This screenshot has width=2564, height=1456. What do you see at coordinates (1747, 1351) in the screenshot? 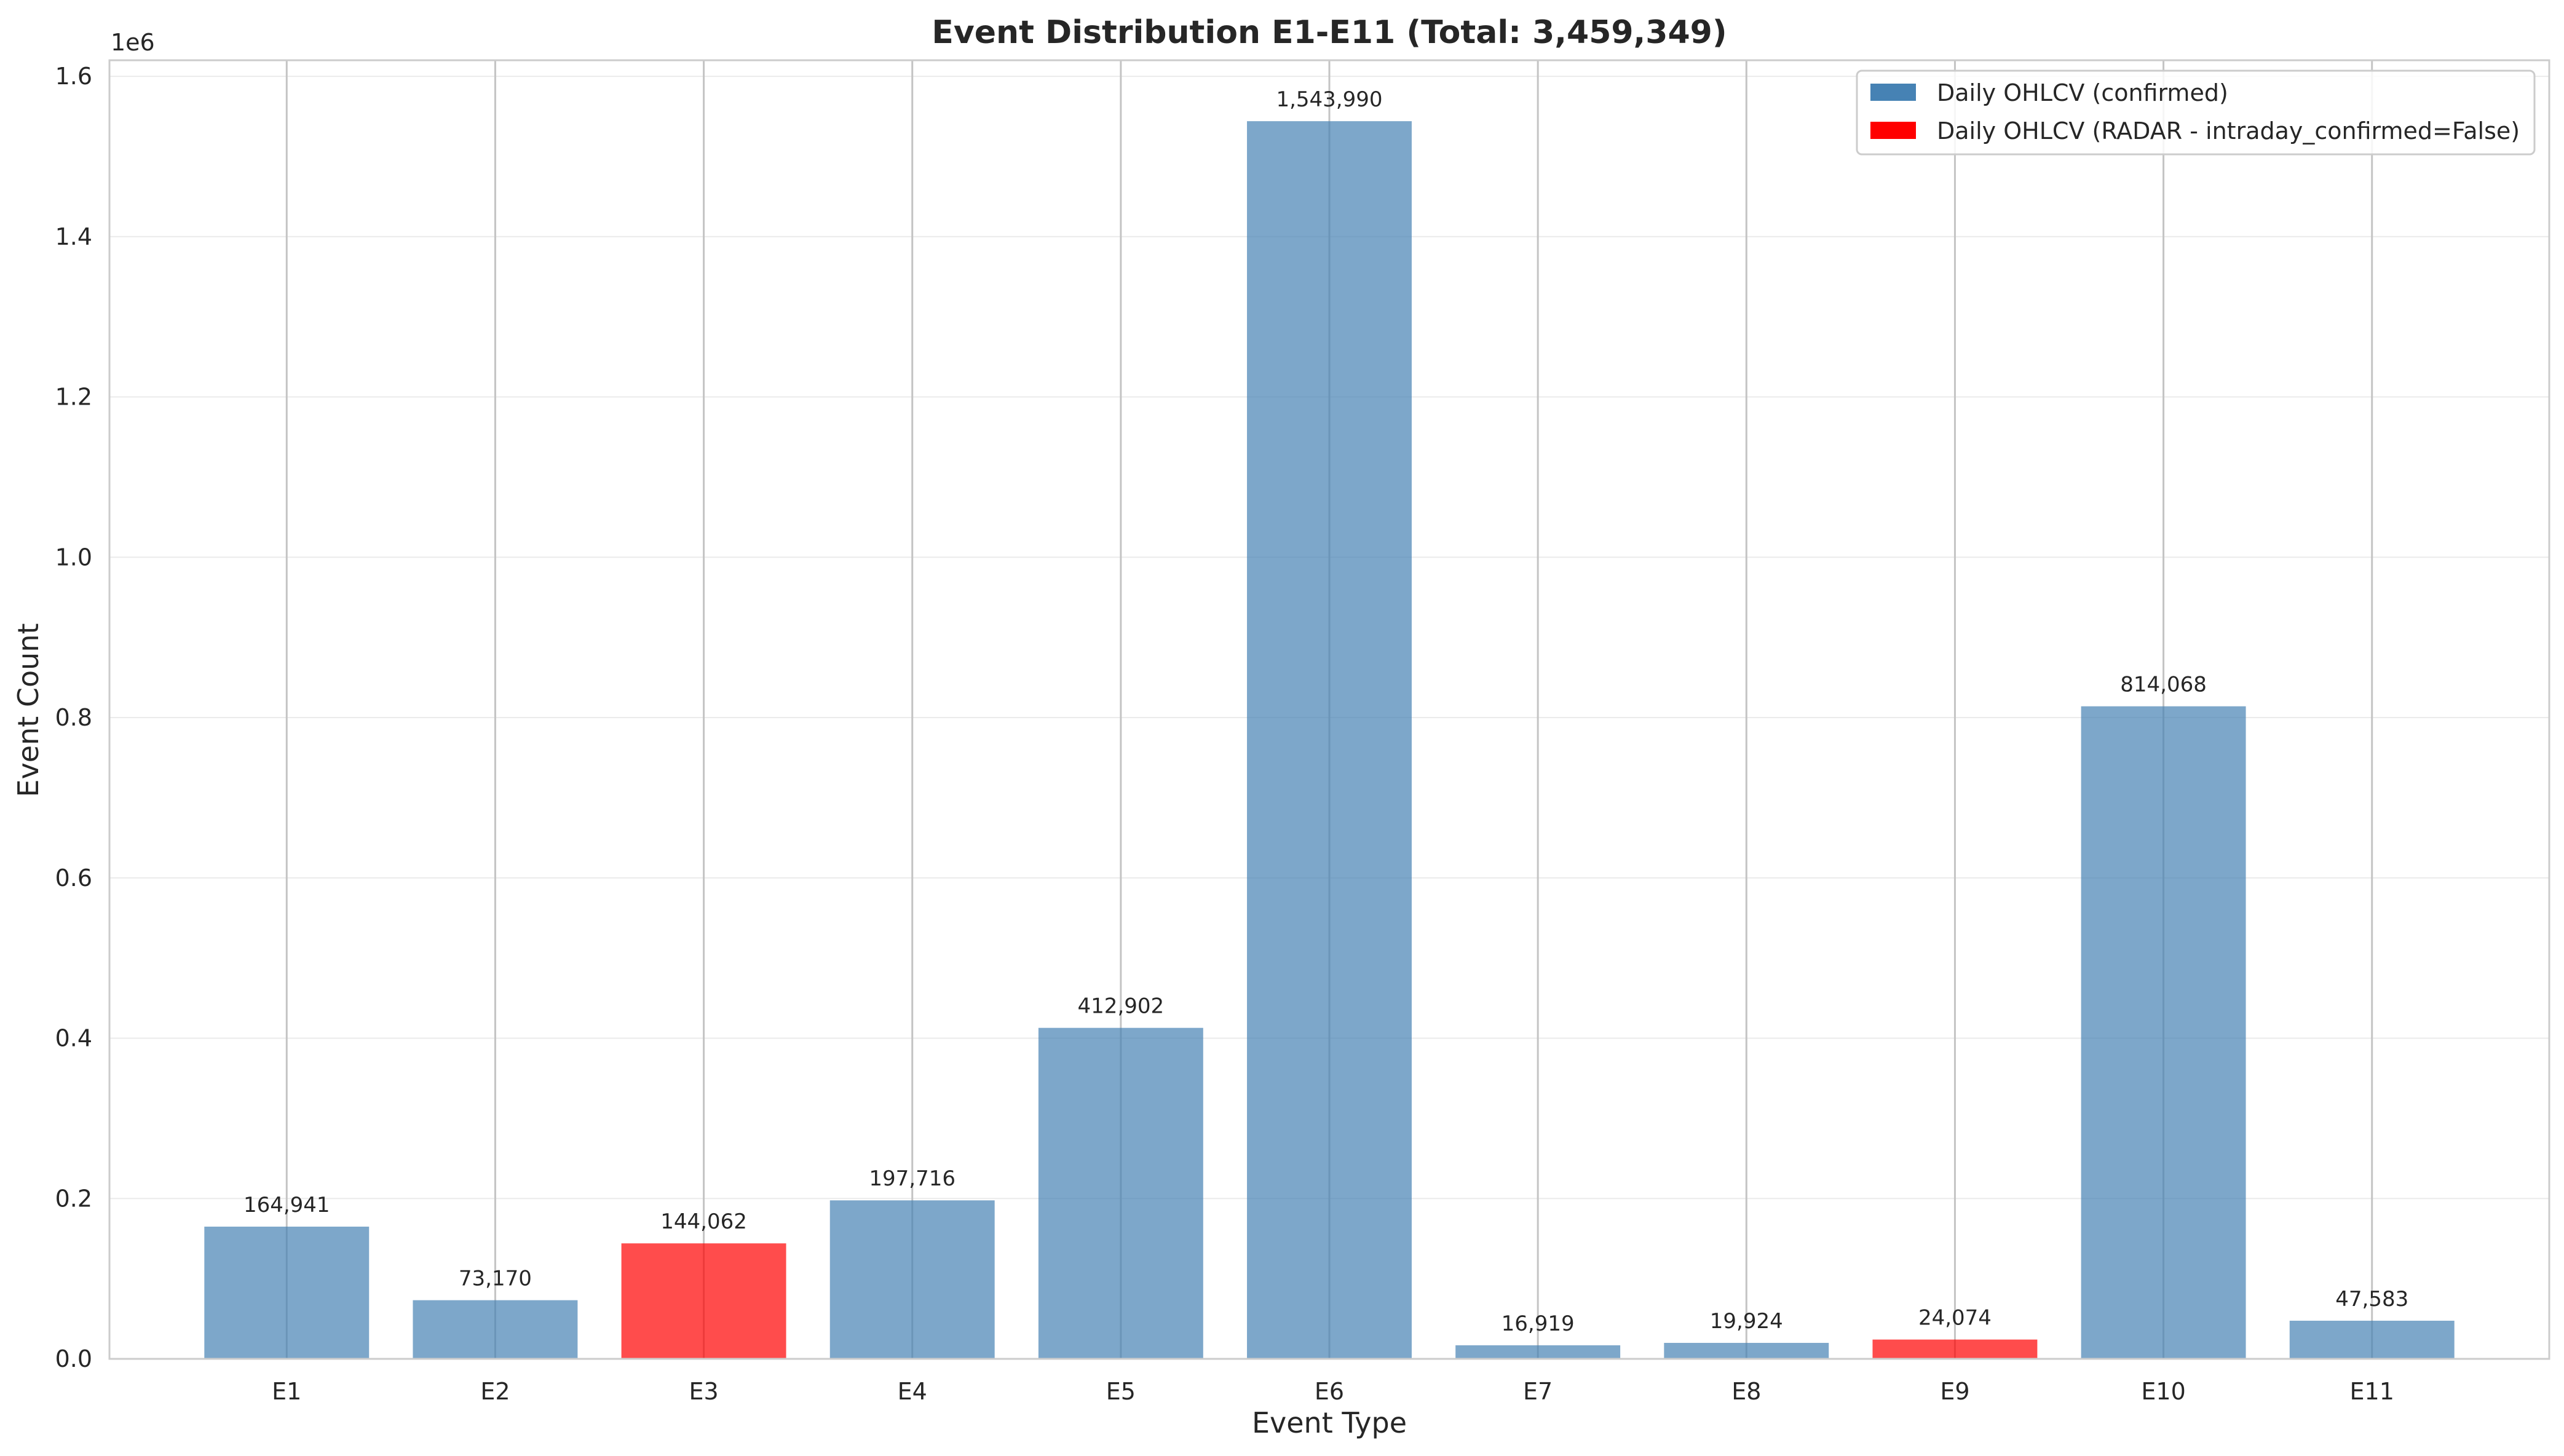
I see `bar-e8` at bounding box center [1747, 1351].